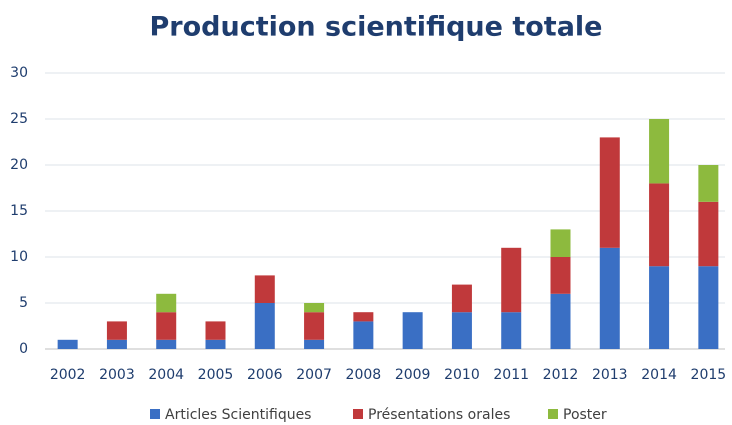  What do you see at coordinates (364, 375) in the screenshot?
I see `x-tick-label: 2008` at bounding box center [364, 375].